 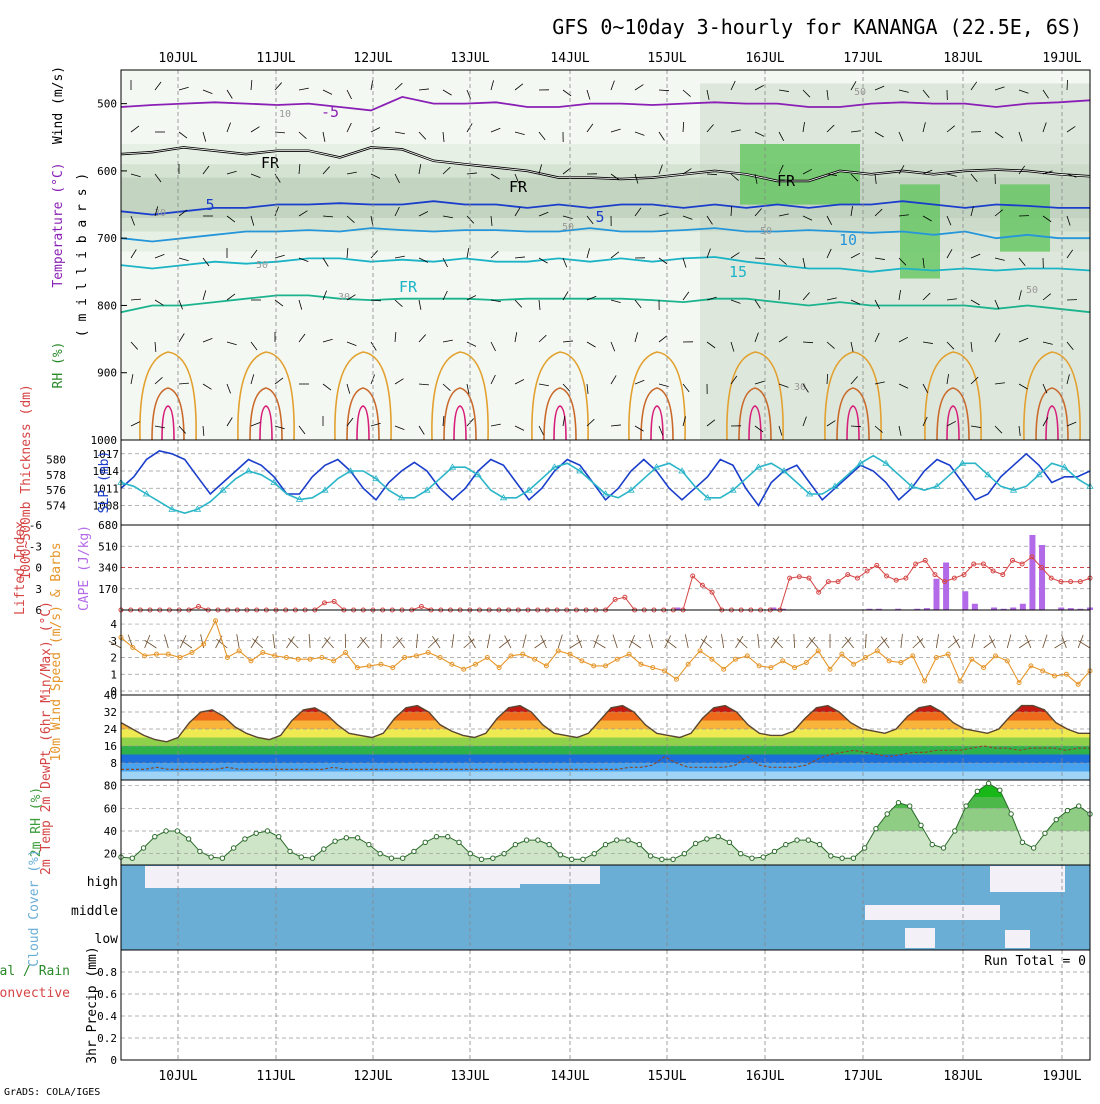 What do you see at coordinates (107, 972) in the screenshot?
I see `precip-tick-0.8: 0.8` at bounding box center [107, 972].